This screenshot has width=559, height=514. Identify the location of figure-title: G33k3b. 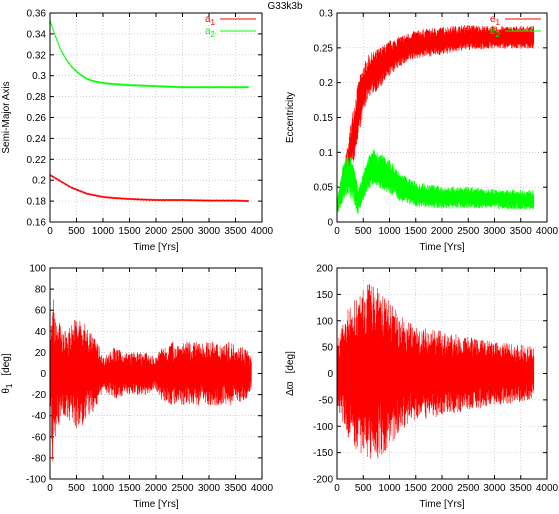
(284, 6).